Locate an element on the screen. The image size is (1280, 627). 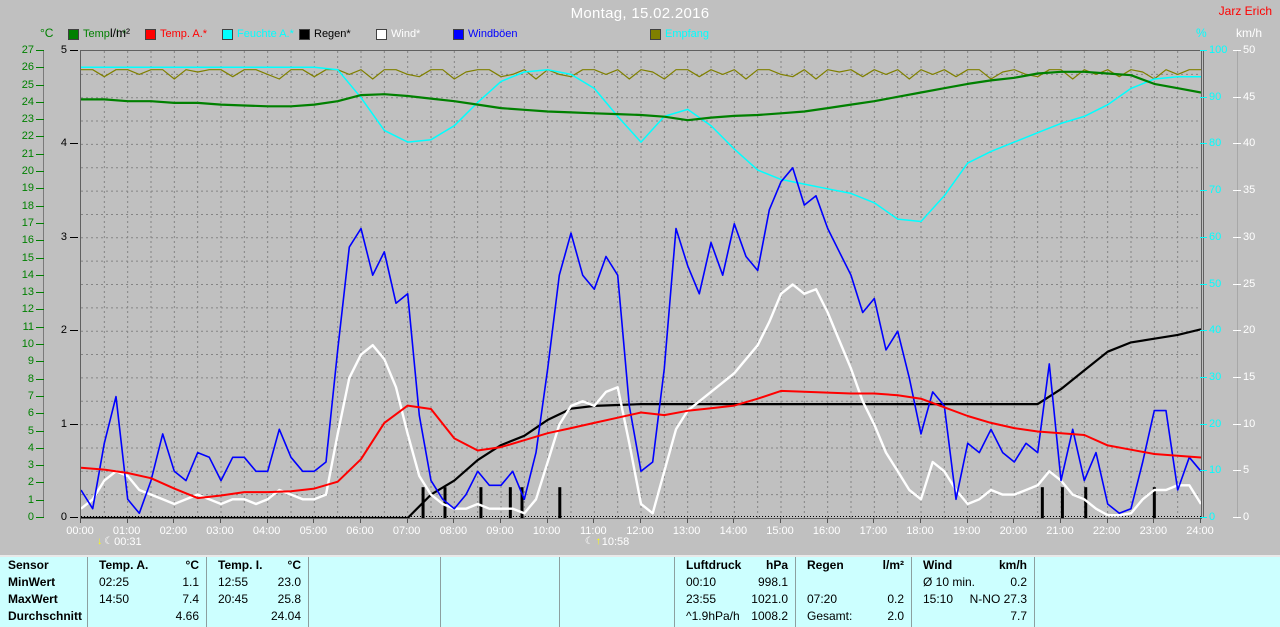
table-cell-value: 24.04 is located at coordinates (285, 616).